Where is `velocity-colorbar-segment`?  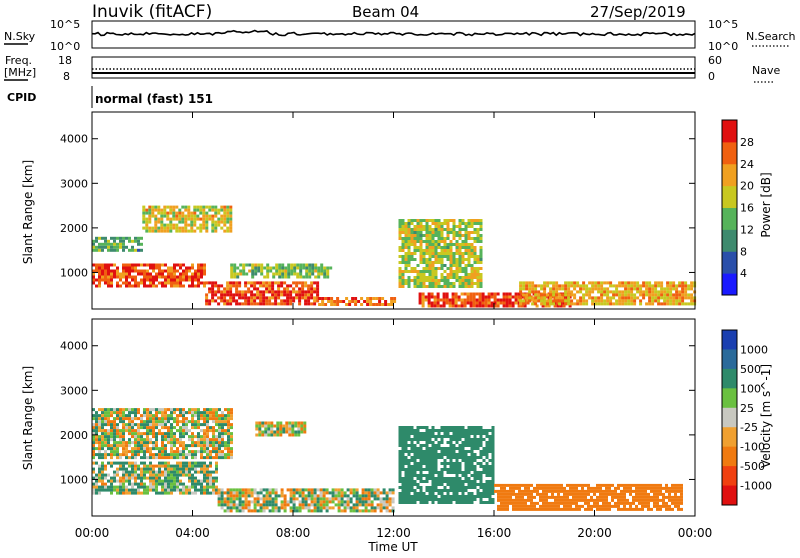 velocity-colorbar-segment is located at coordinates (729, 340).